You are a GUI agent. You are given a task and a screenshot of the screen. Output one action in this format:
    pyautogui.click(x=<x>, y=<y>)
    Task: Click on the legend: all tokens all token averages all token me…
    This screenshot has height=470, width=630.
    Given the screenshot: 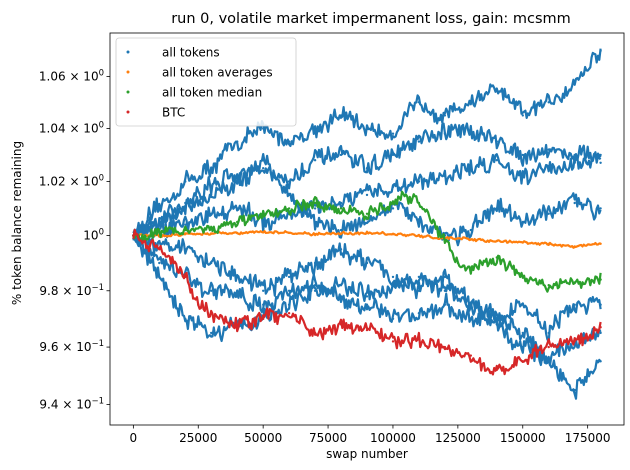 What is the action you would take?
    pyautogui.click(x=206, y=82)
    